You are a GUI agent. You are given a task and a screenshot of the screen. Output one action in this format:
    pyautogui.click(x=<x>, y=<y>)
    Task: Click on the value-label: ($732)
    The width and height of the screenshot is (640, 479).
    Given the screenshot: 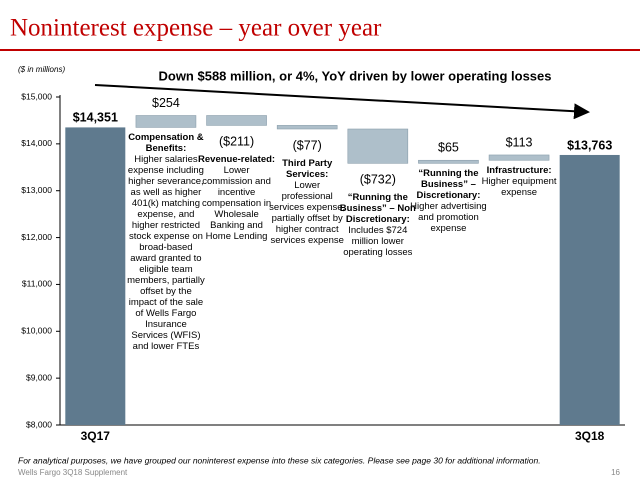 What is the action you would take?
    pyautogui.click(x=378, y=180)
    